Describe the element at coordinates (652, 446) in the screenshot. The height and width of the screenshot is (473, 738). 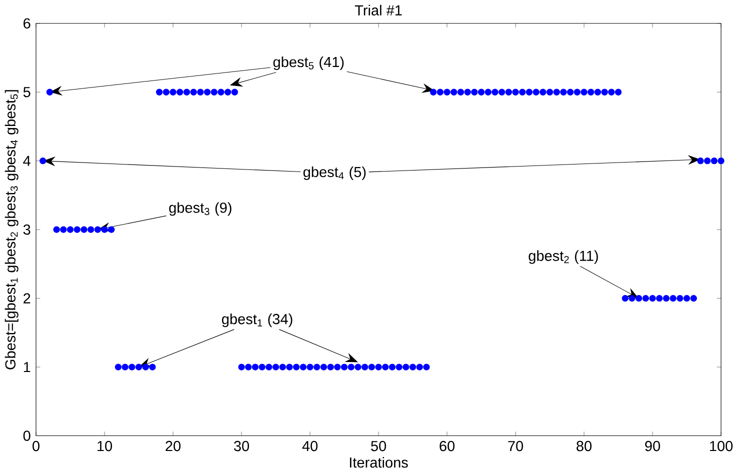
I see `x-tick-label: 90` at that location.